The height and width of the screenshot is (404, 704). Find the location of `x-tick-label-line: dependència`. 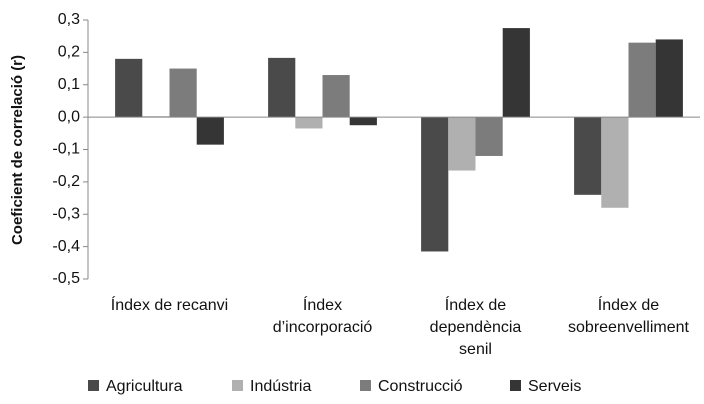

x-tick-label-line: dependència is located at coordinates (476, 327).